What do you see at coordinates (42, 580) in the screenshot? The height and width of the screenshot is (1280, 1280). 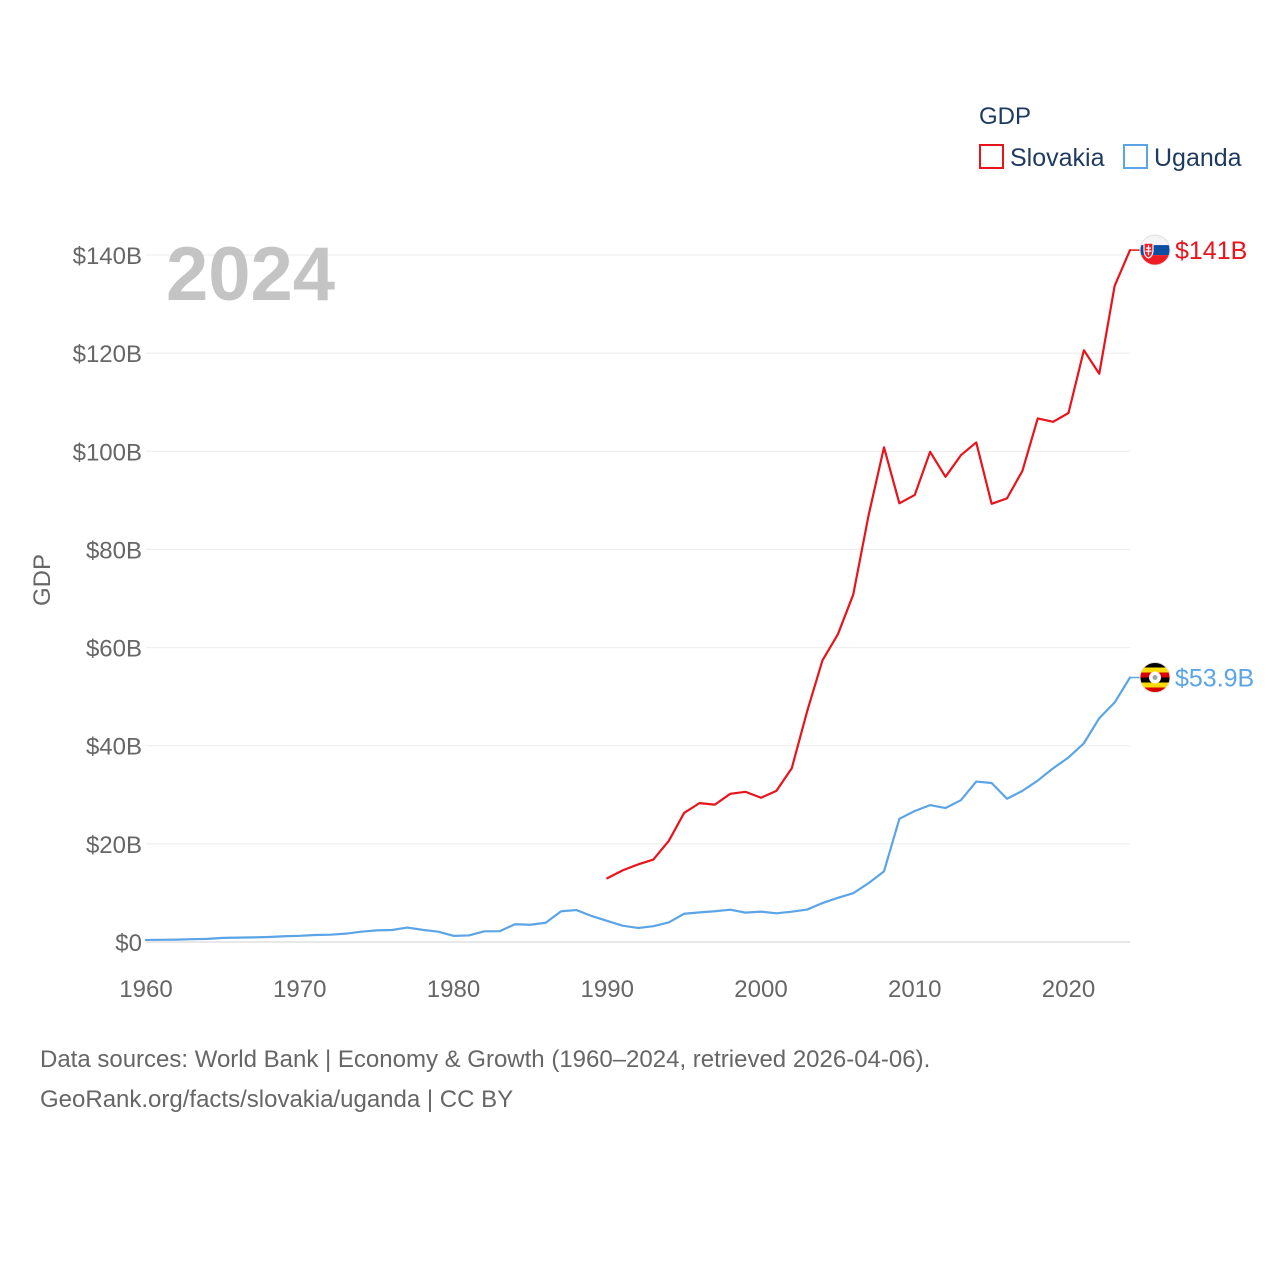 I see `y-axis-title: GDP` at bounding box center [42, 580].